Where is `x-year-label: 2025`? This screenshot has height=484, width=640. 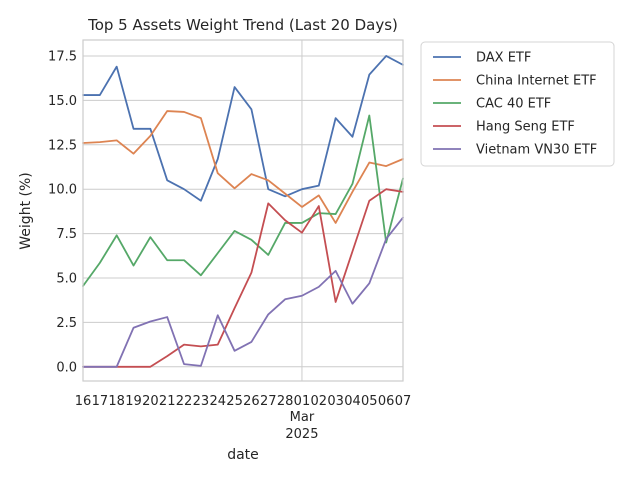 x-year-label: 2025 is located at coordinates (301, 434).